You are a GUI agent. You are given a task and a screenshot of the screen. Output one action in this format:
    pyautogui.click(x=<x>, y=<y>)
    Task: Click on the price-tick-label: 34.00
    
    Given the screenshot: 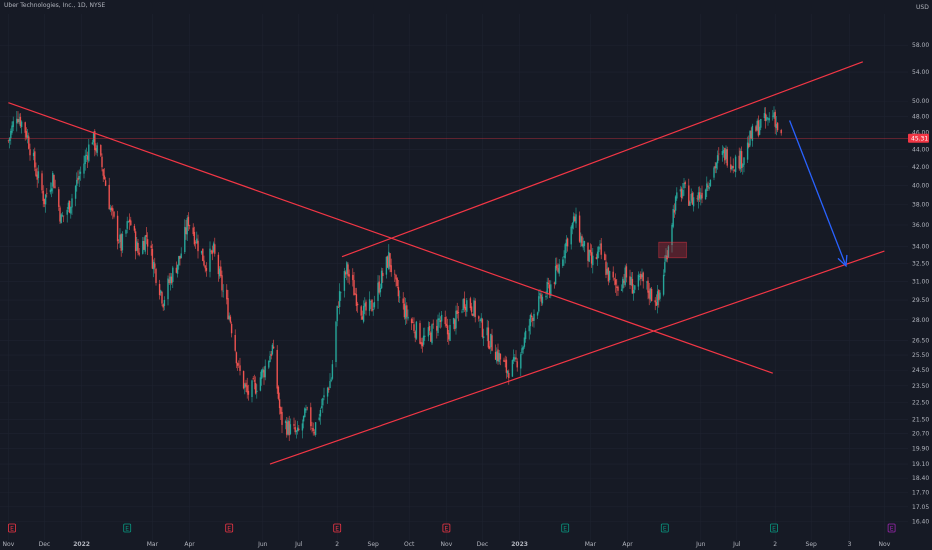 What is the action you would take?
    pyautogui.click(x=920, y=247)
    